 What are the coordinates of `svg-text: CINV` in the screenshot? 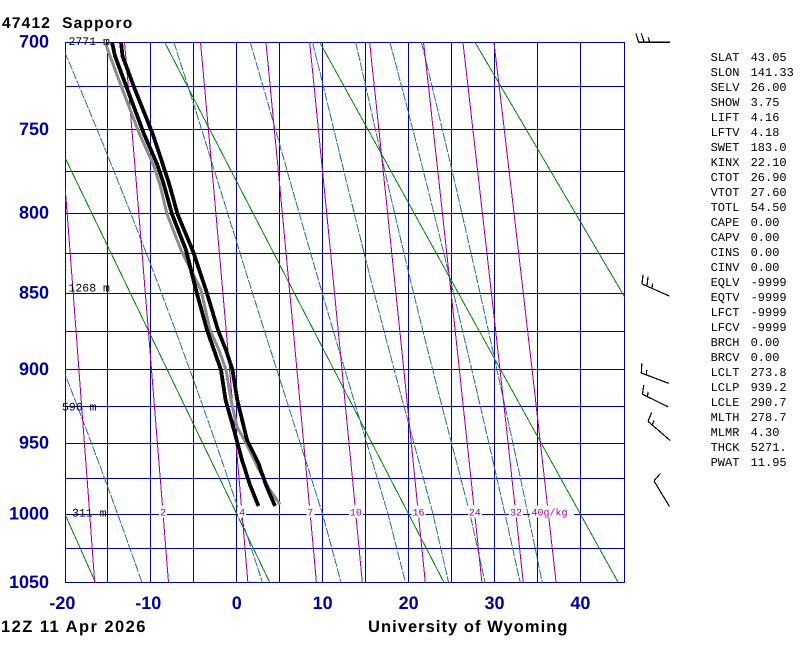 It's located at (726, 268).